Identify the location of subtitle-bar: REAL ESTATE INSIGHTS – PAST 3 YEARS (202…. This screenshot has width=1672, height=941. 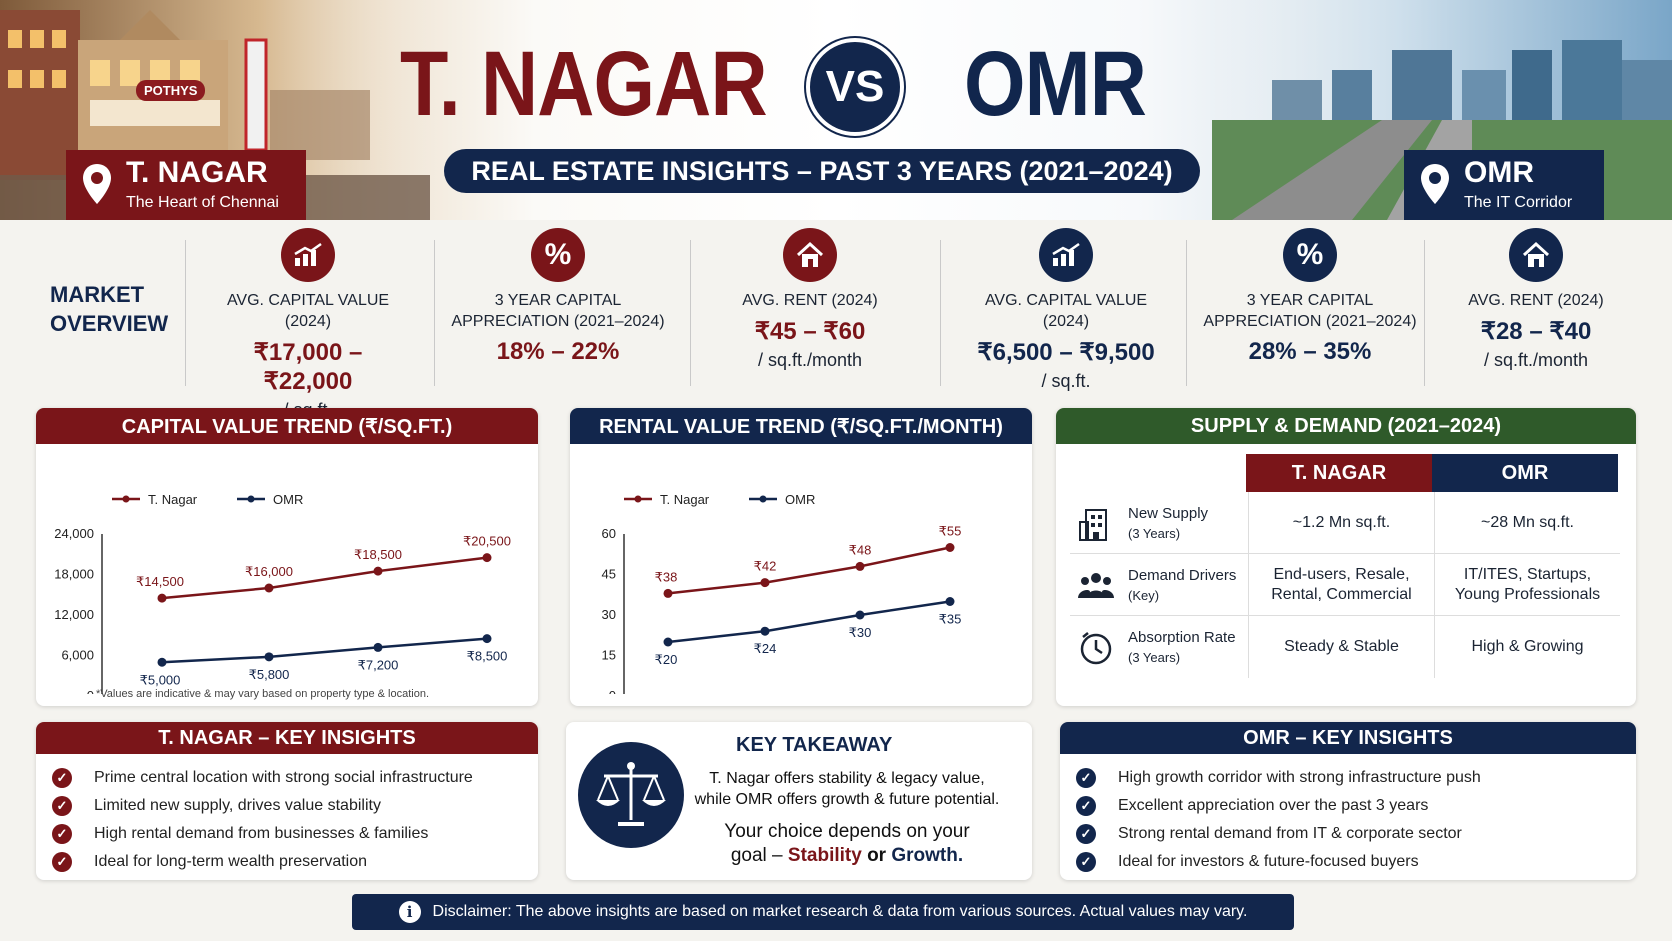
(822, 171).